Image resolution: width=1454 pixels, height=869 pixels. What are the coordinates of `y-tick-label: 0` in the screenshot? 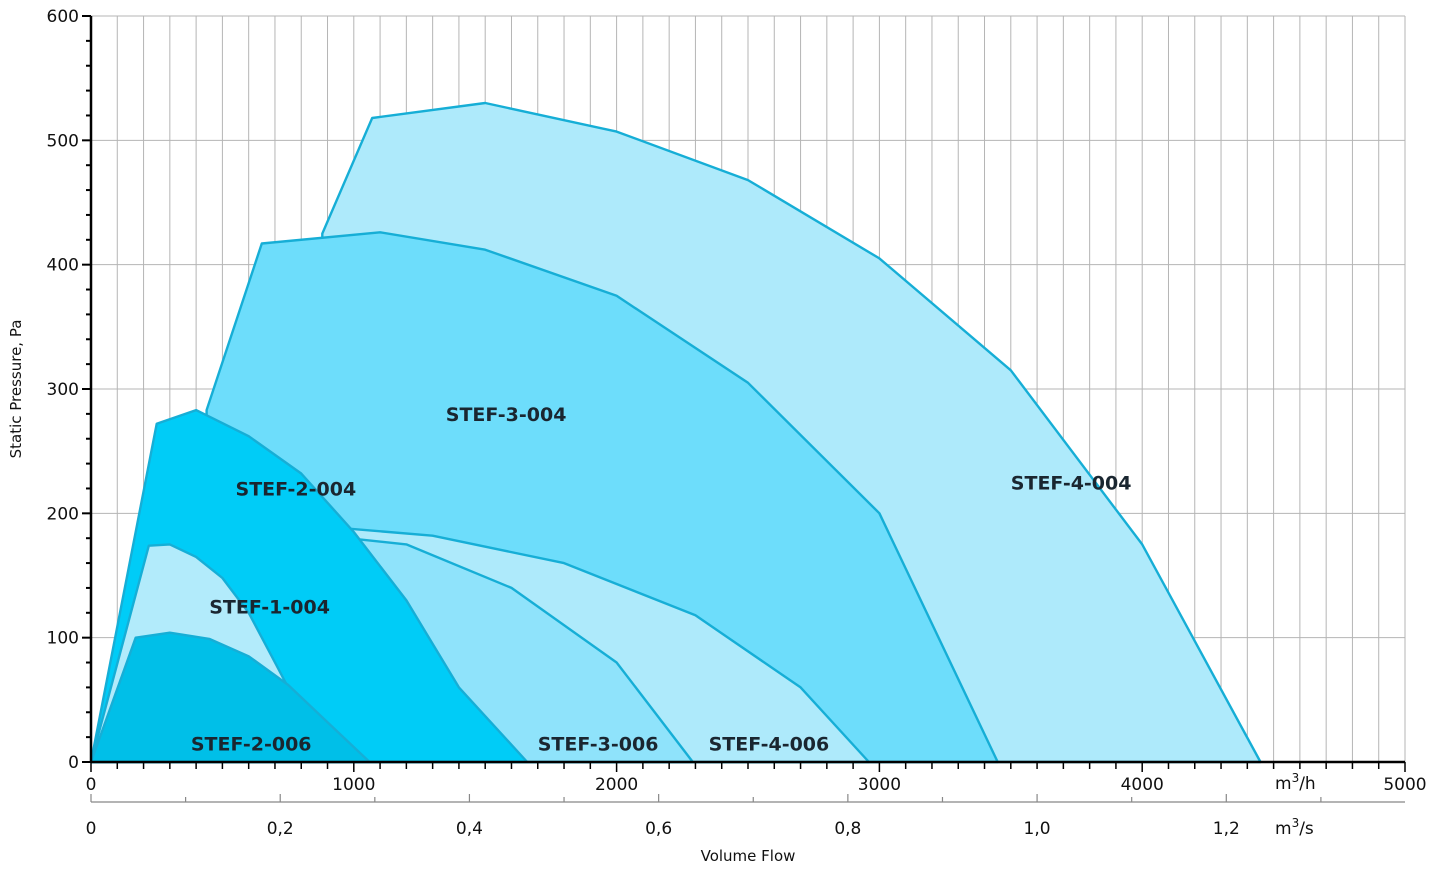 It's located at (73, 763).